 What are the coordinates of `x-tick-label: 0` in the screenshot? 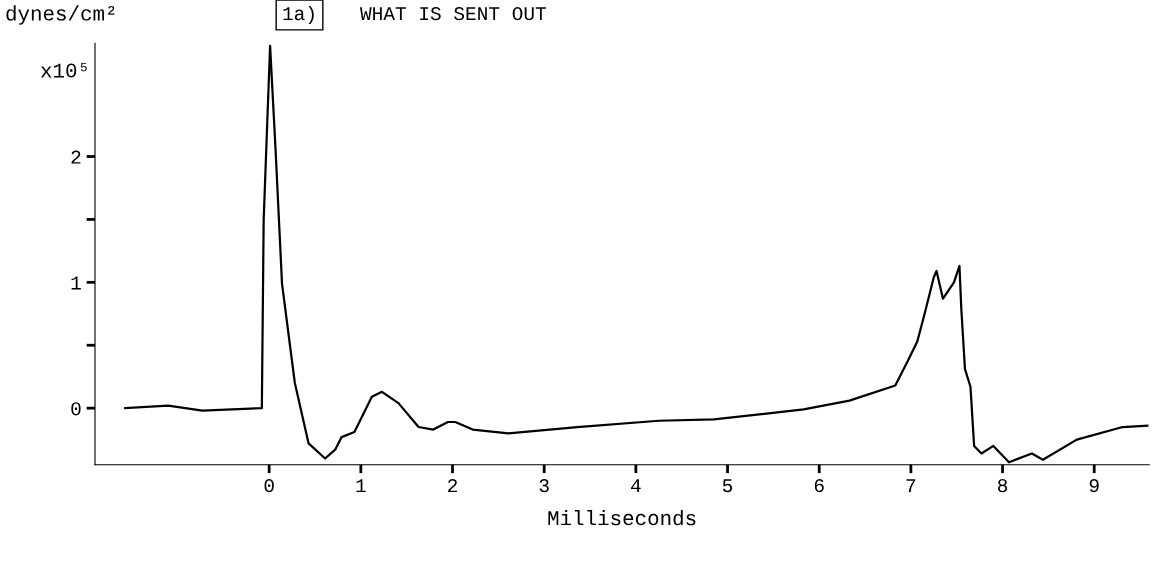 It's located at (269, 486).